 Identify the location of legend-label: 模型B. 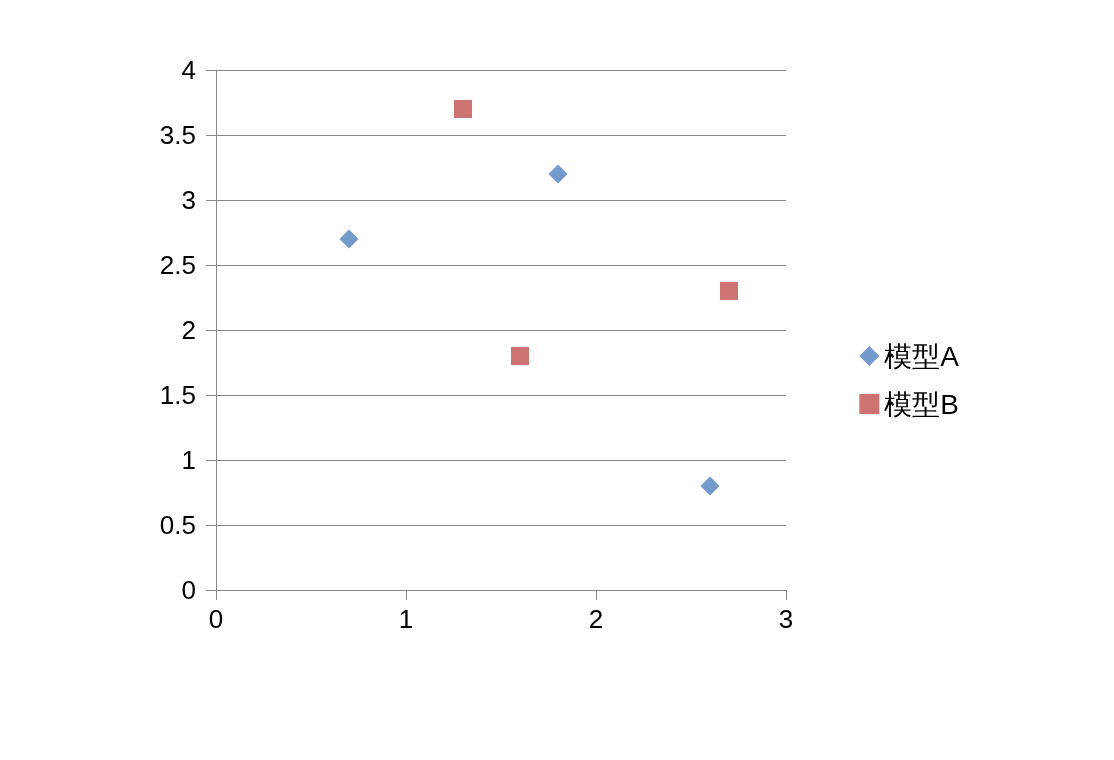
(922, 404).